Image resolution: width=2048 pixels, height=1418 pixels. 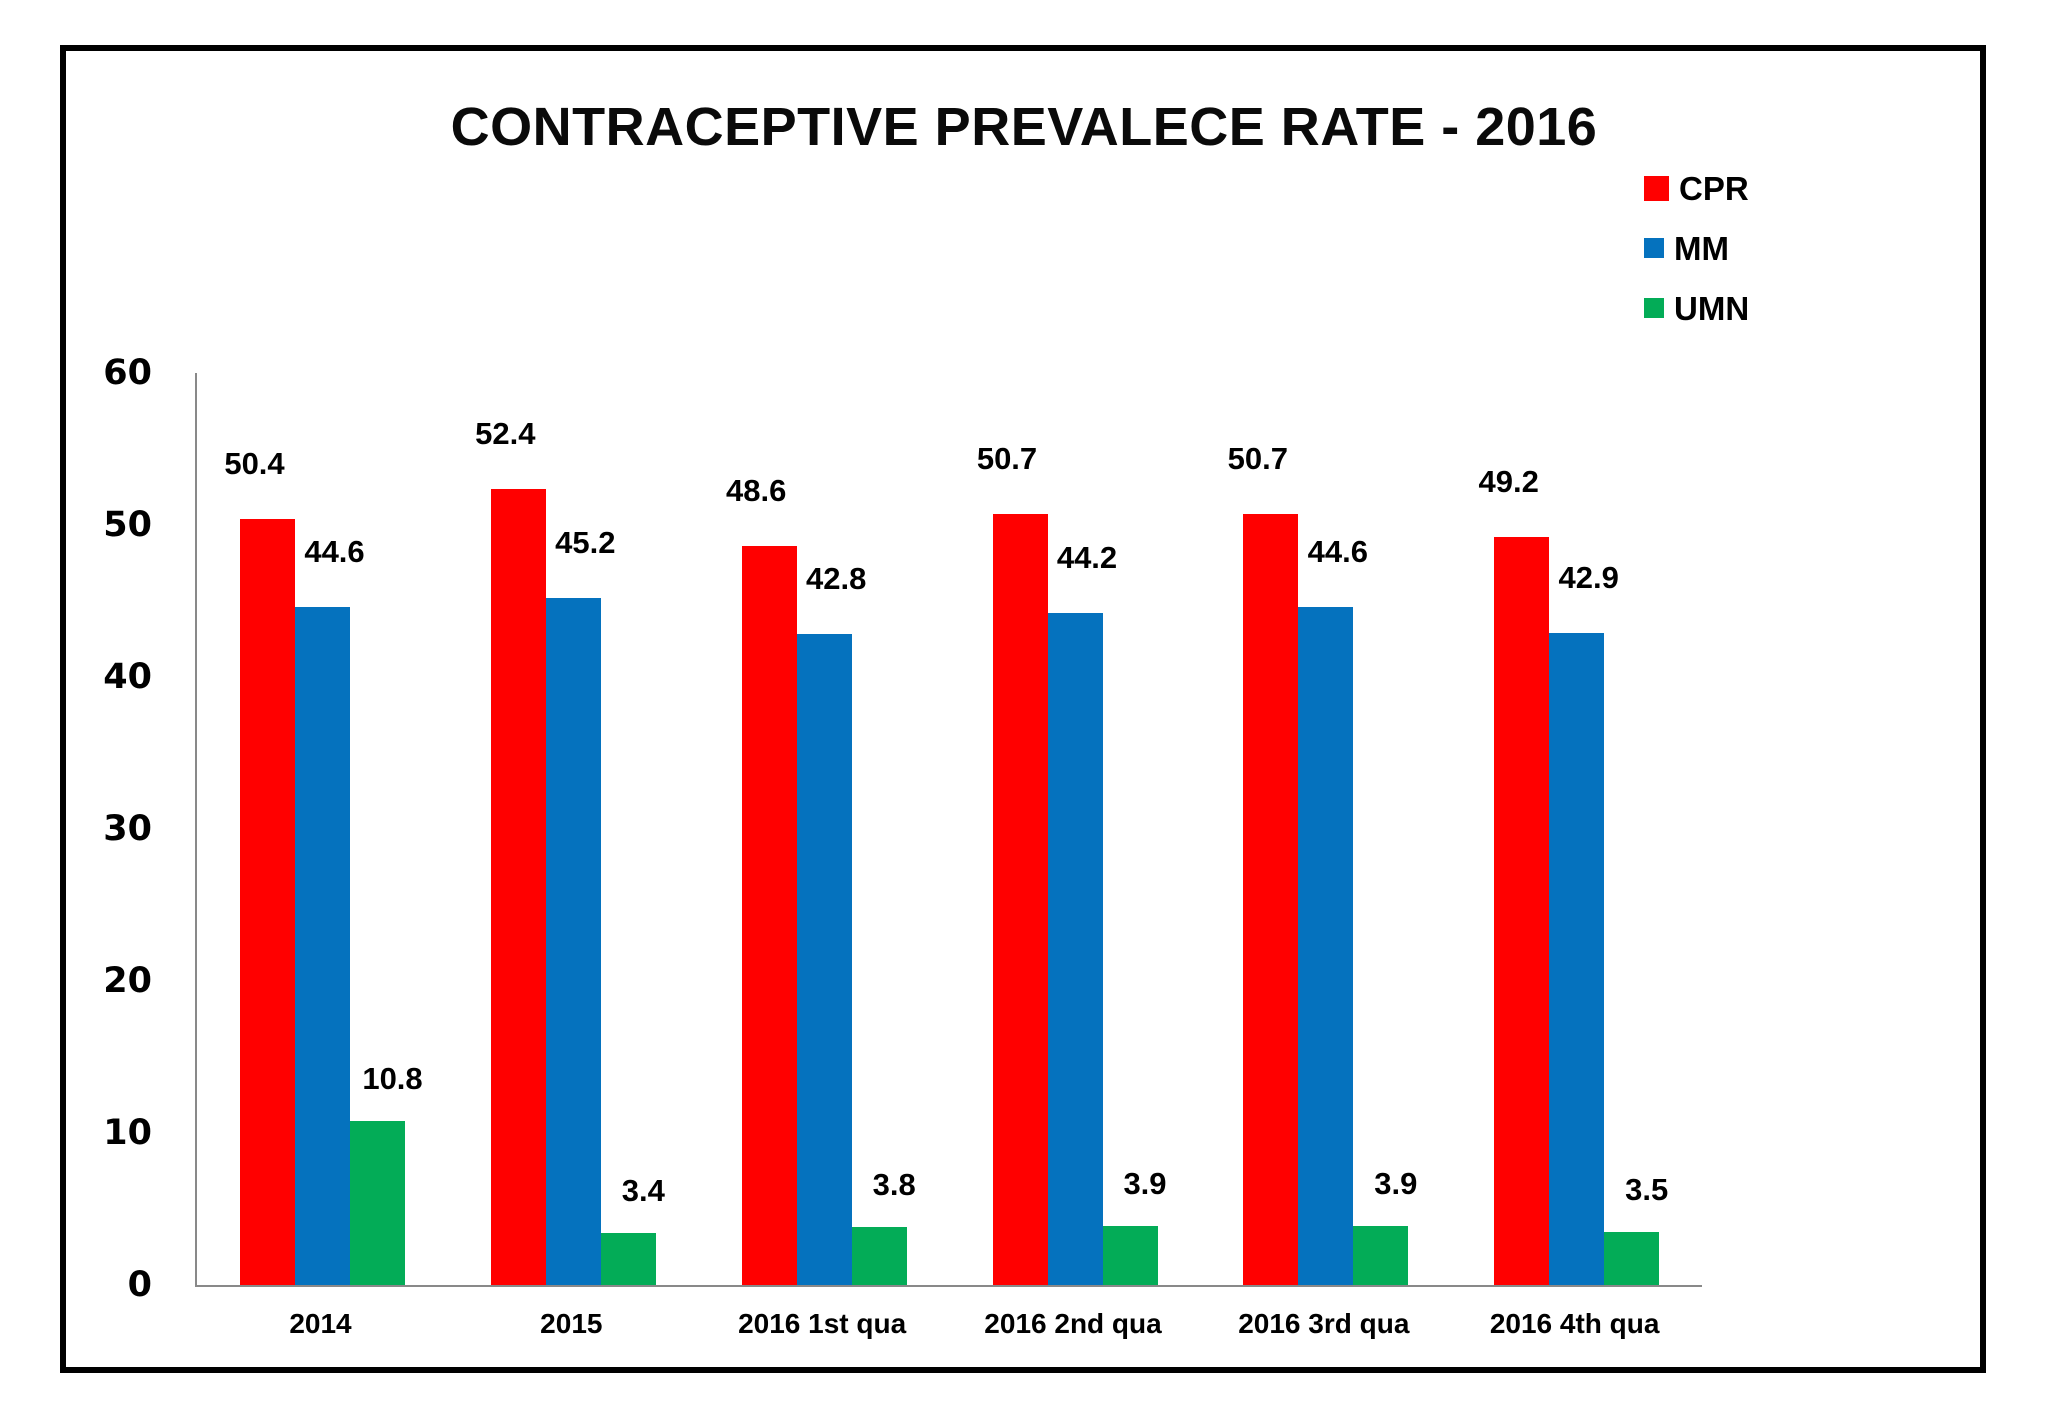 I want to click on bar-cpr-2016-3rd-qua, so click(x=1271, y=899).